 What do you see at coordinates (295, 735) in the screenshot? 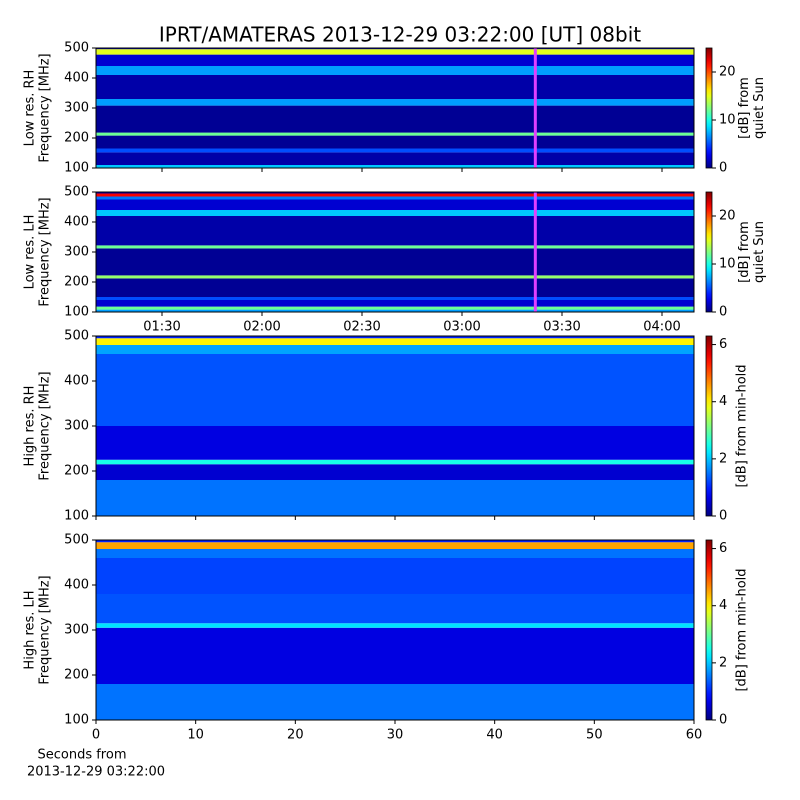
I see `x-tick-label: 20` at bounding box center [295, 735].